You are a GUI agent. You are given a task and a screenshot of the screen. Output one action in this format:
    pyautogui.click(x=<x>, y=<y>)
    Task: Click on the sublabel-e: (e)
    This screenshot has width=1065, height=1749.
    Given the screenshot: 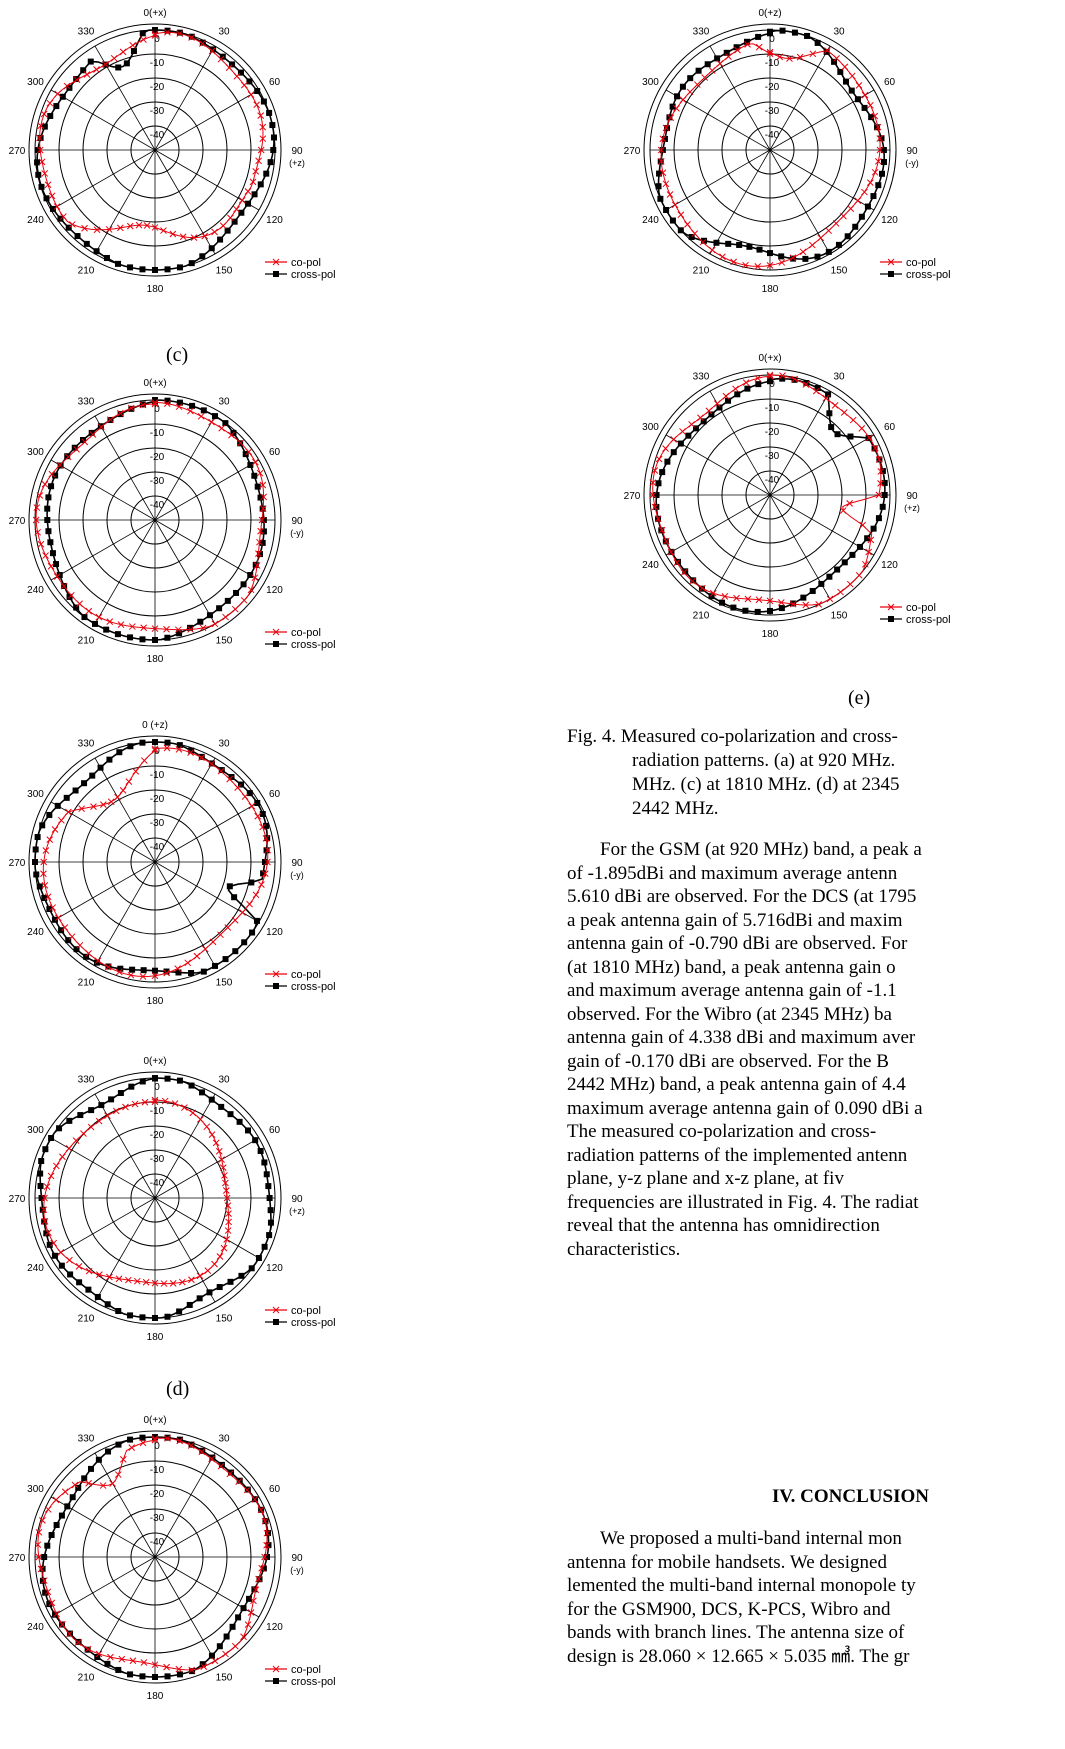 What is the action you would take?
    pyautogui.click(x=859, y=698)
    